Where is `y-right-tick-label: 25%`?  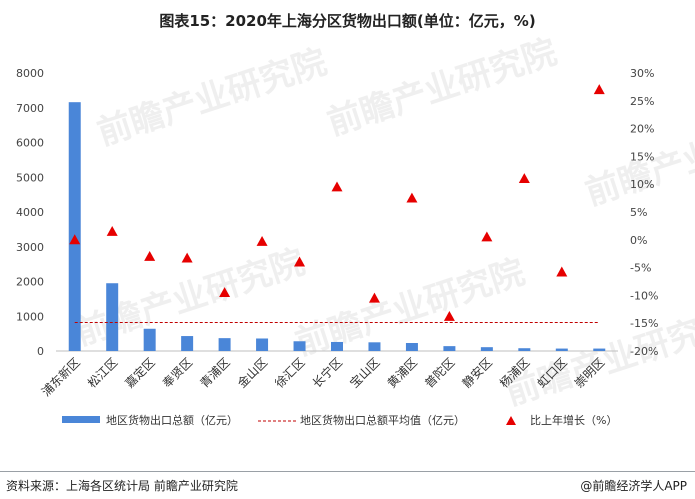 y-right-tick-label: 25% is located at coordinates (642, 101).